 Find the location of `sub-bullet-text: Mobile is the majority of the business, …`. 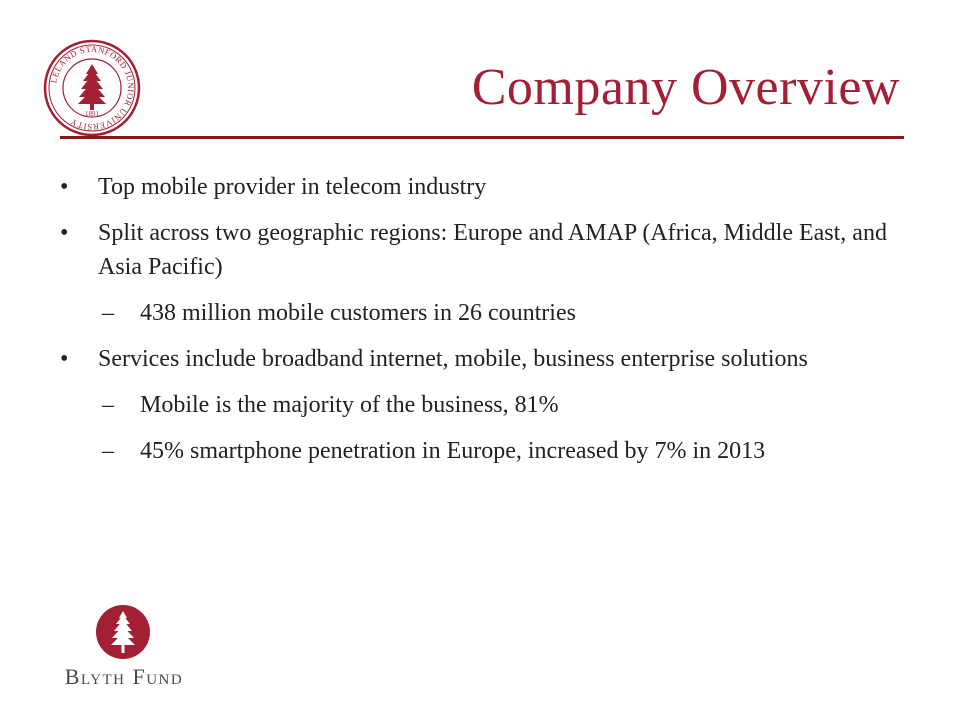

sub-bullet-text: Mobile is the majority of the business, … is located at coordinates (349, 405).